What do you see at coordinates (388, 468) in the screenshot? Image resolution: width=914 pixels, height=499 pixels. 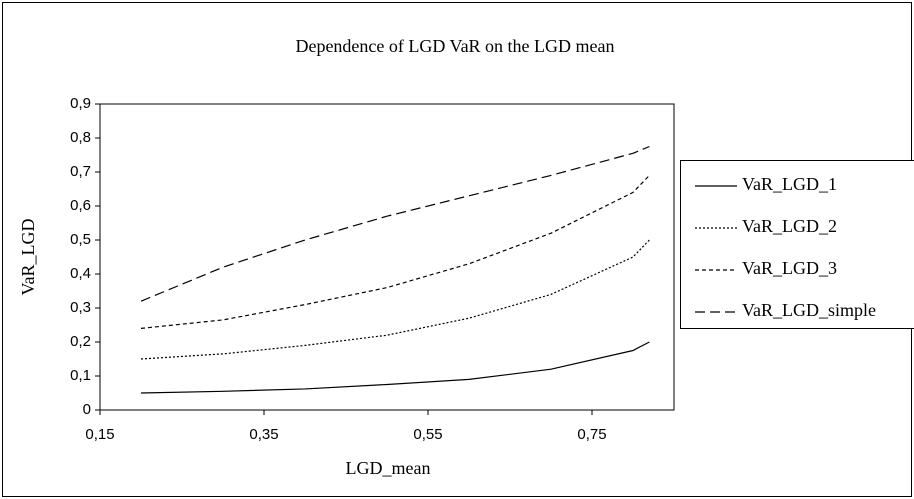 I see `x-axis-label: LGD_mean` at bounding box center [388, 468].